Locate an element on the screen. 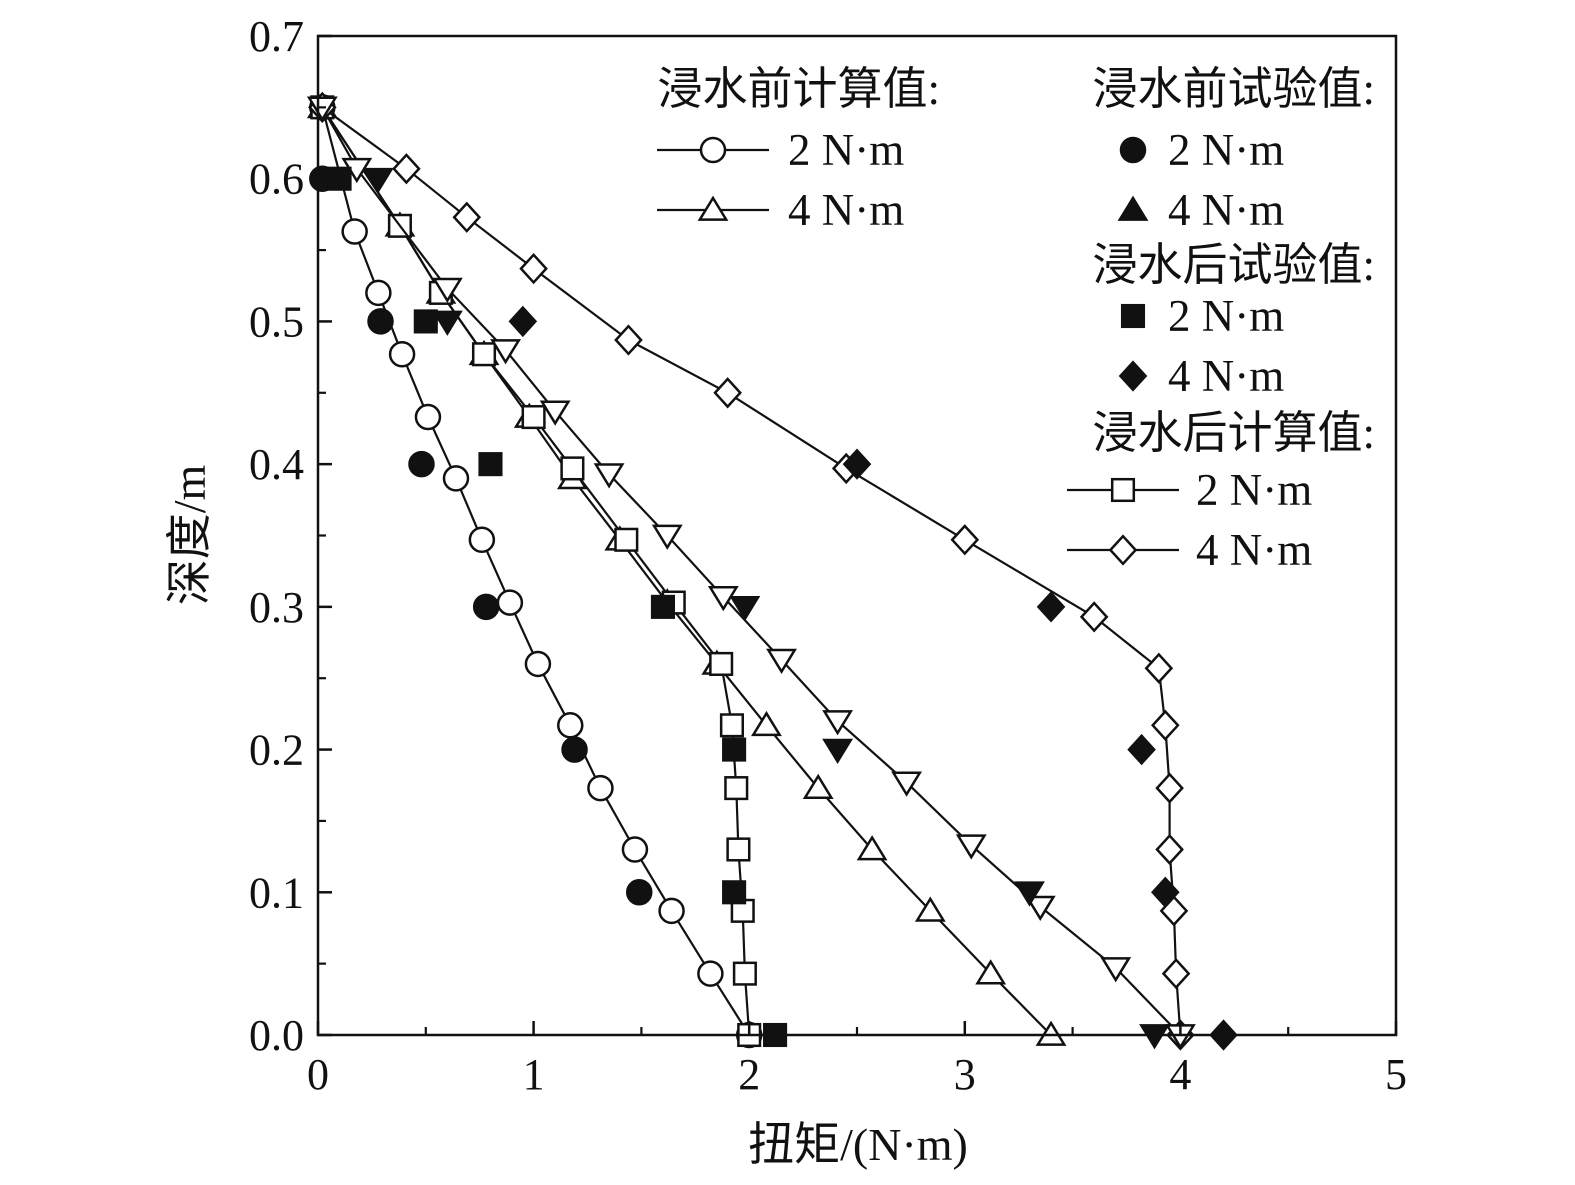 The image size is (1575, 1185). x-tick-label: 3 is located at coordinates (965, 1074).